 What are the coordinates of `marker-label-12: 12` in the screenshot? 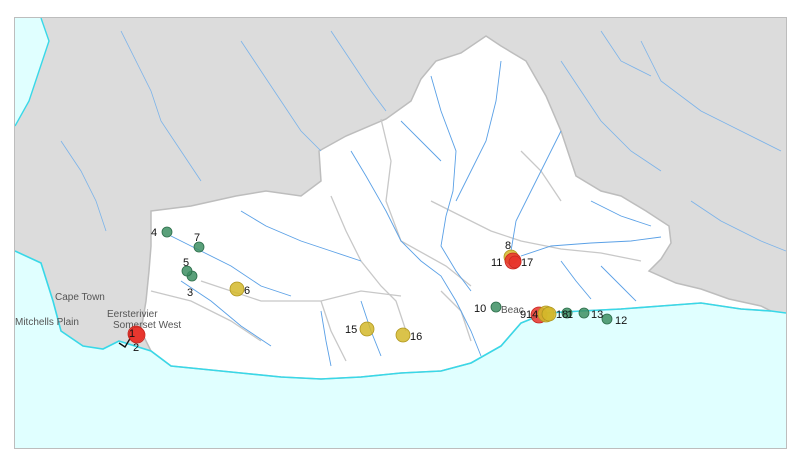 It's located at (621, 321).